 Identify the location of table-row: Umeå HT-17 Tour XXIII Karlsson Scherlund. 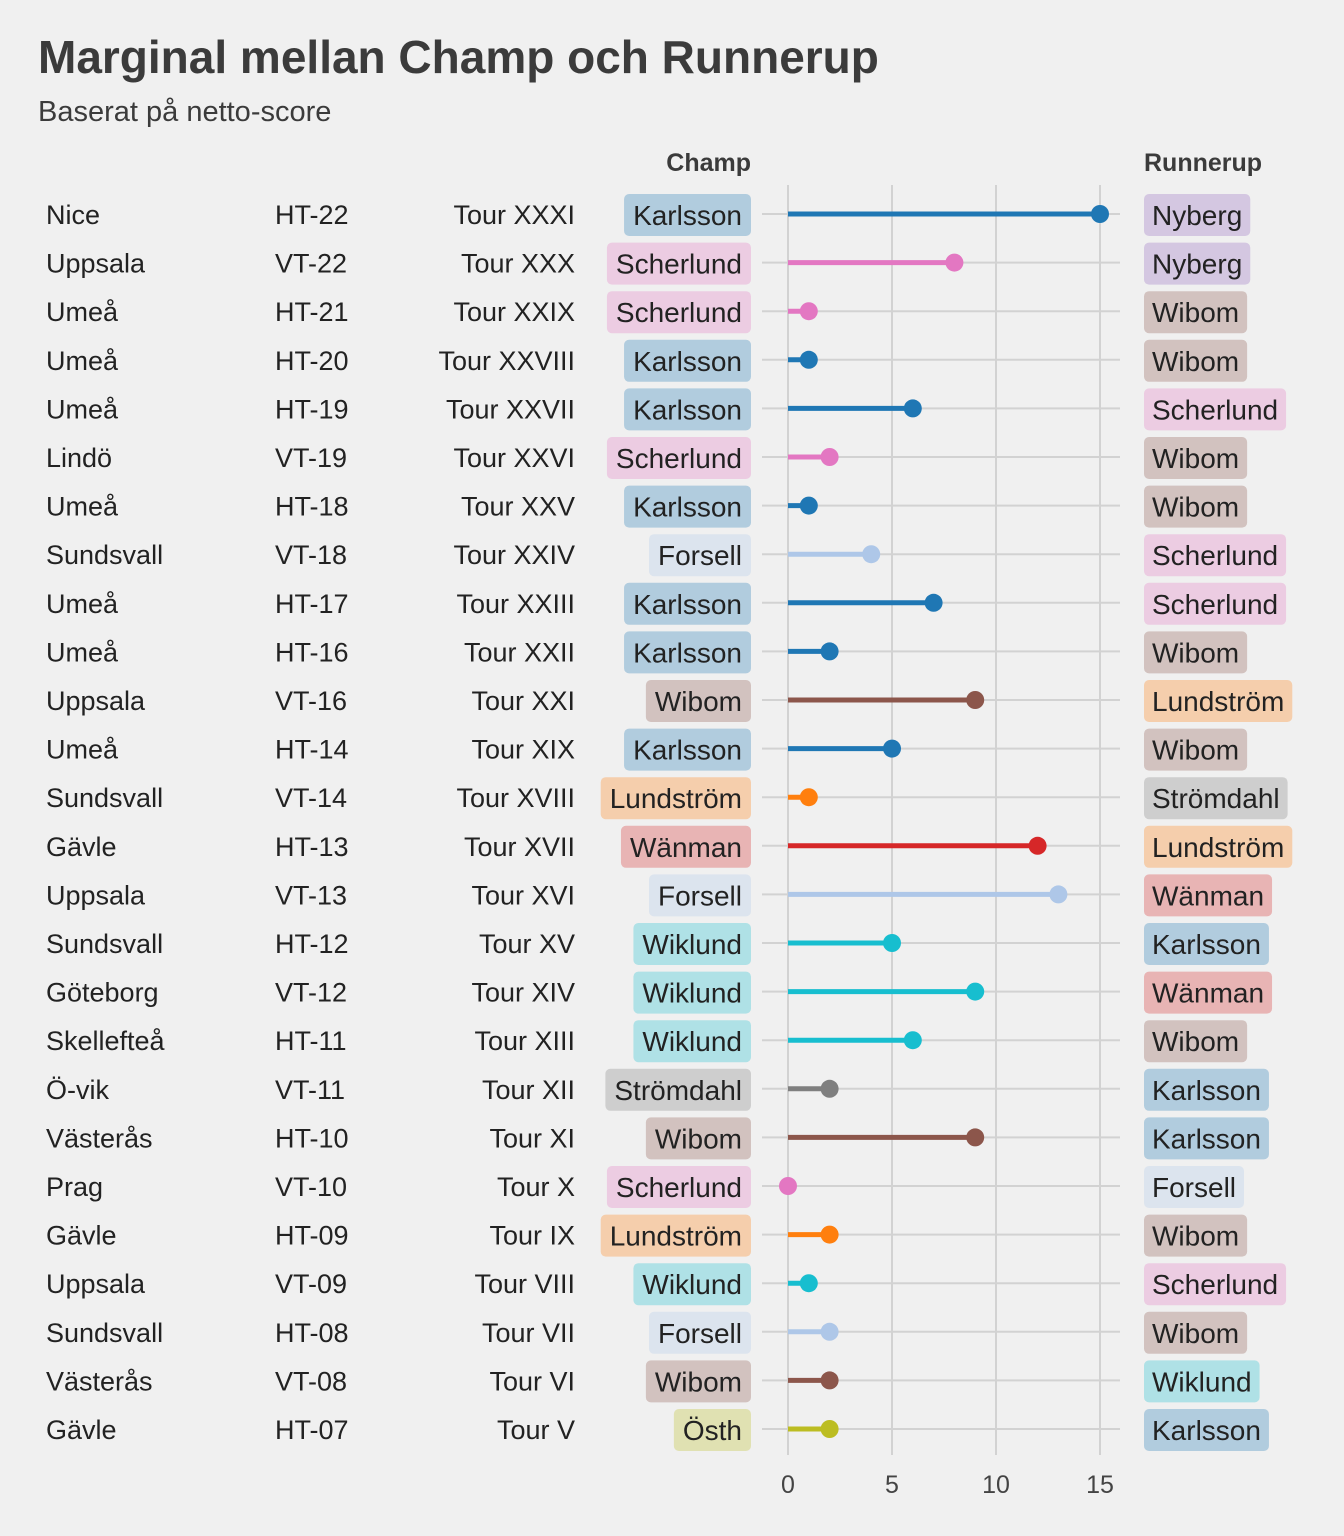
(666, 603).